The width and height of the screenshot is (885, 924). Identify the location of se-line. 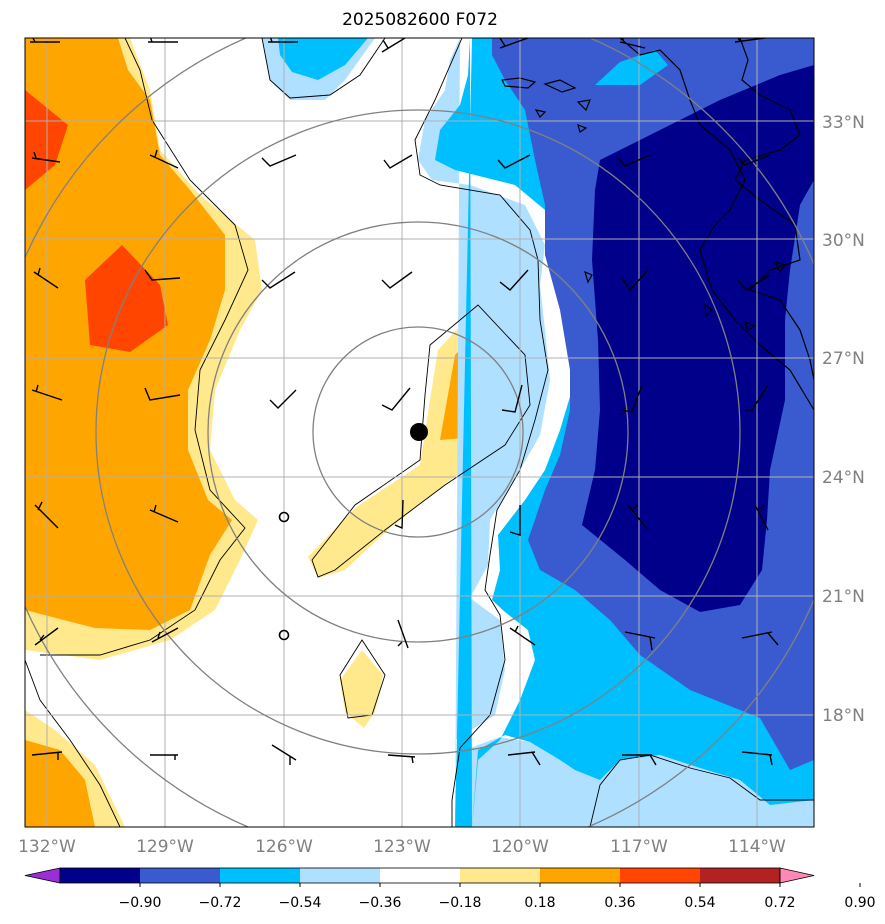
(701, 790).